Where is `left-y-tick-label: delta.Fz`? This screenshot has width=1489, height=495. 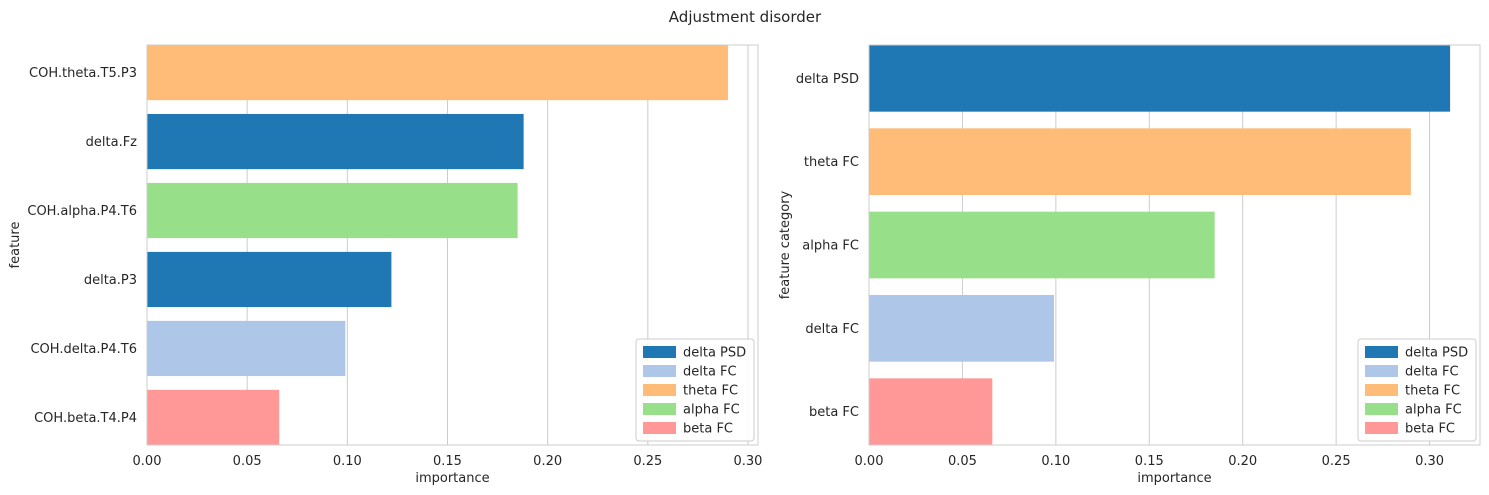
left-y-tick-label: delta.Fz is located at coordinates (112, 142).